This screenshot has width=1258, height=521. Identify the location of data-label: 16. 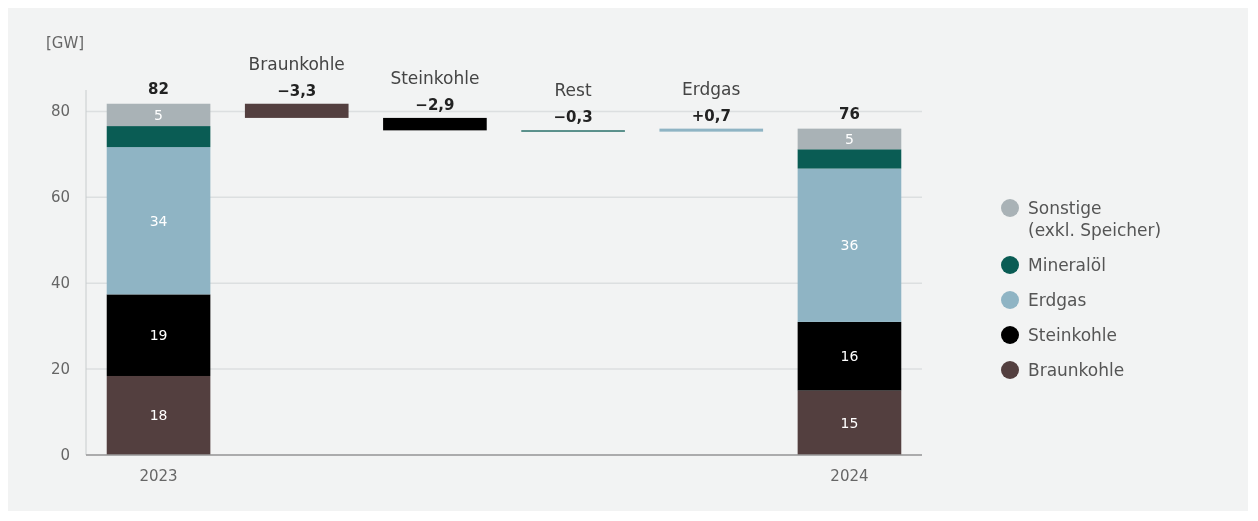
(849, 356).